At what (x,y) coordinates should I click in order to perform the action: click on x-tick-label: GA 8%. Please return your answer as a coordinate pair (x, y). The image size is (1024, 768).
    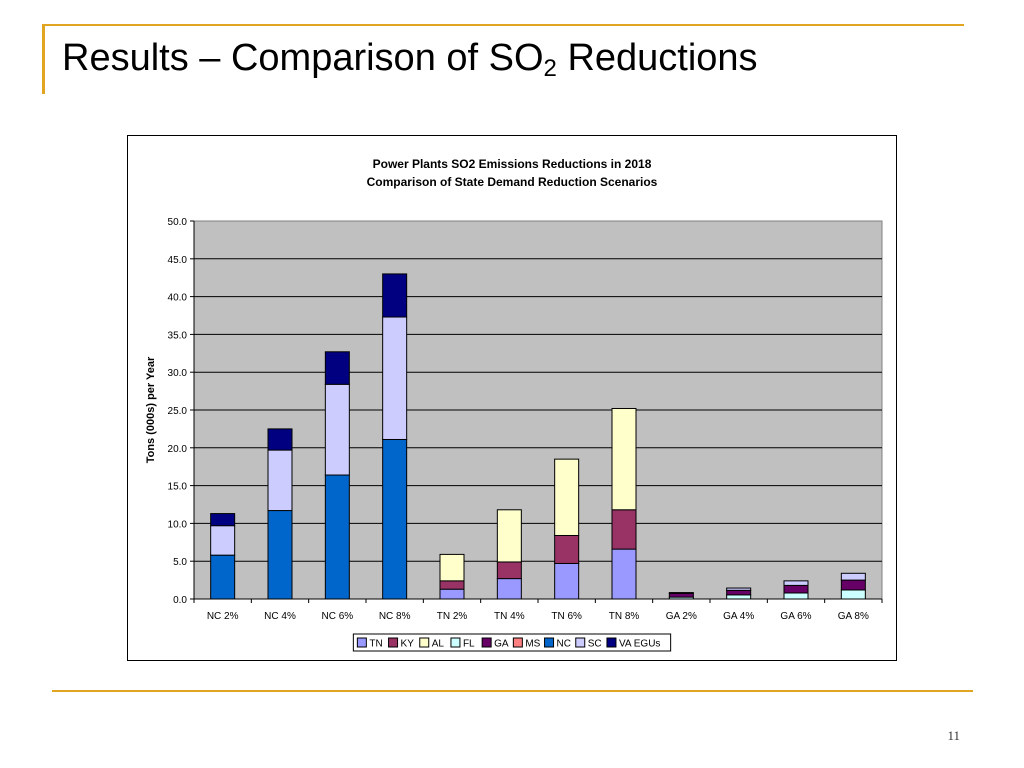
    Looking at the image, I should click on (853, 616).